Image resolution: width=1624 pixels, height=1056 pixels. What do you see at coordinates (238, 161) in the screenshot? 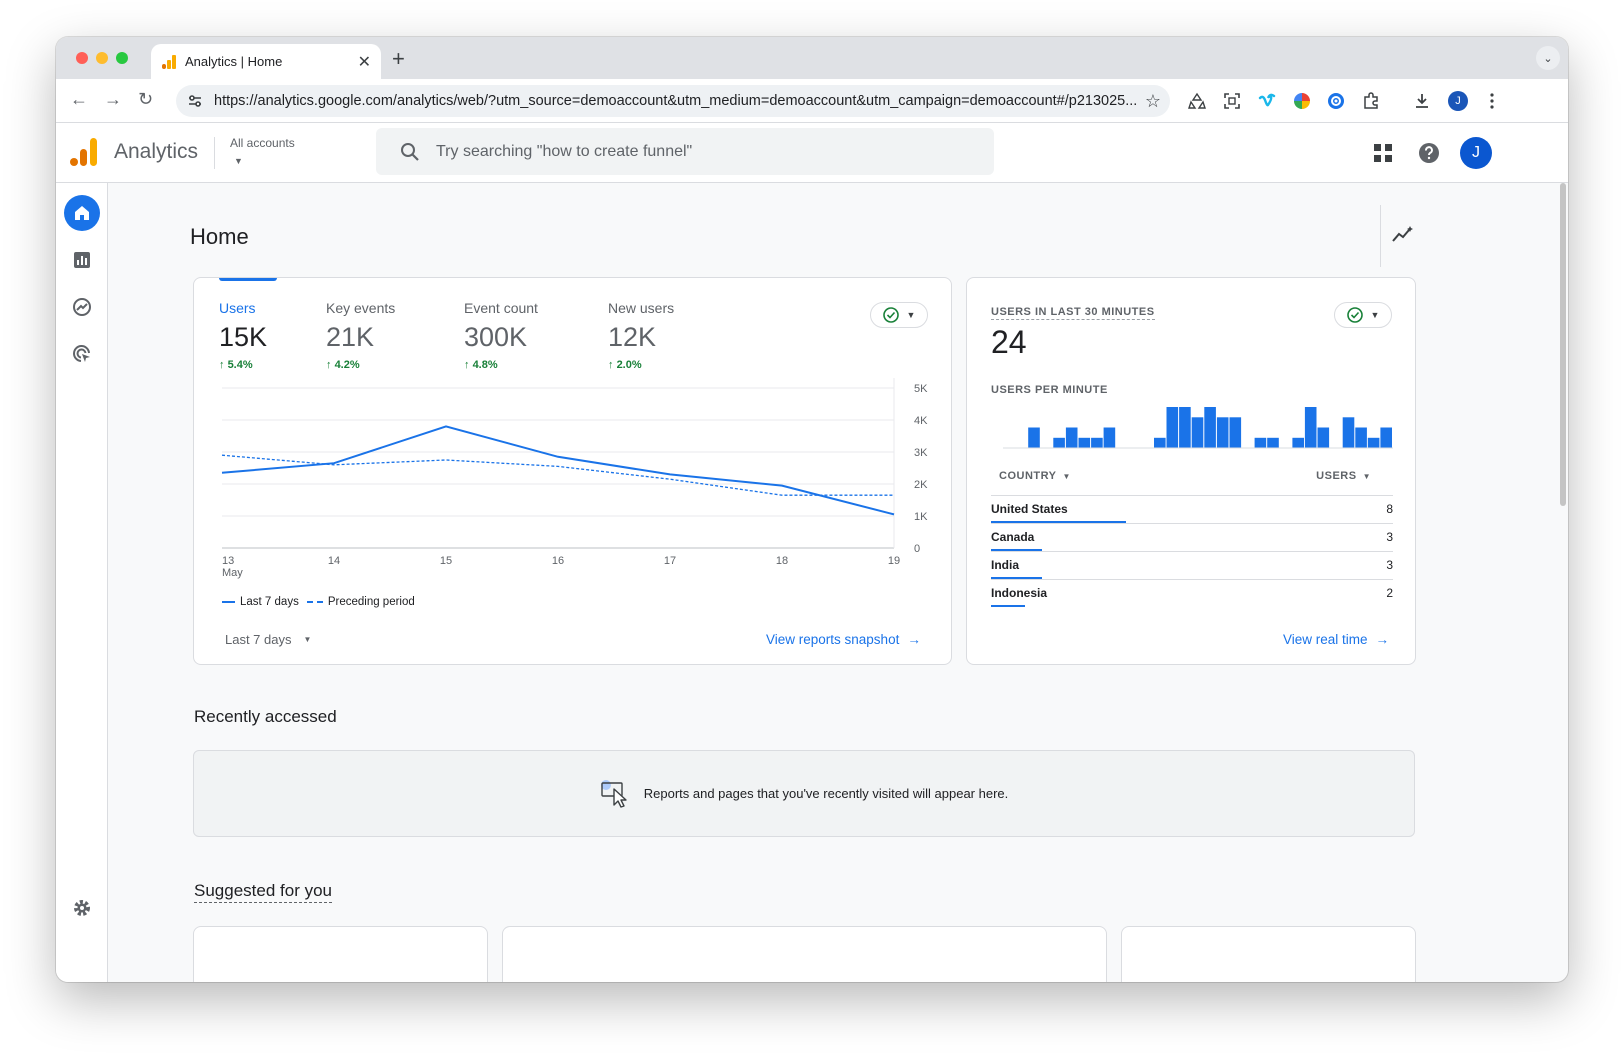
I see `account-dropdown-icon: ▼` at bounding box center [238, 161].